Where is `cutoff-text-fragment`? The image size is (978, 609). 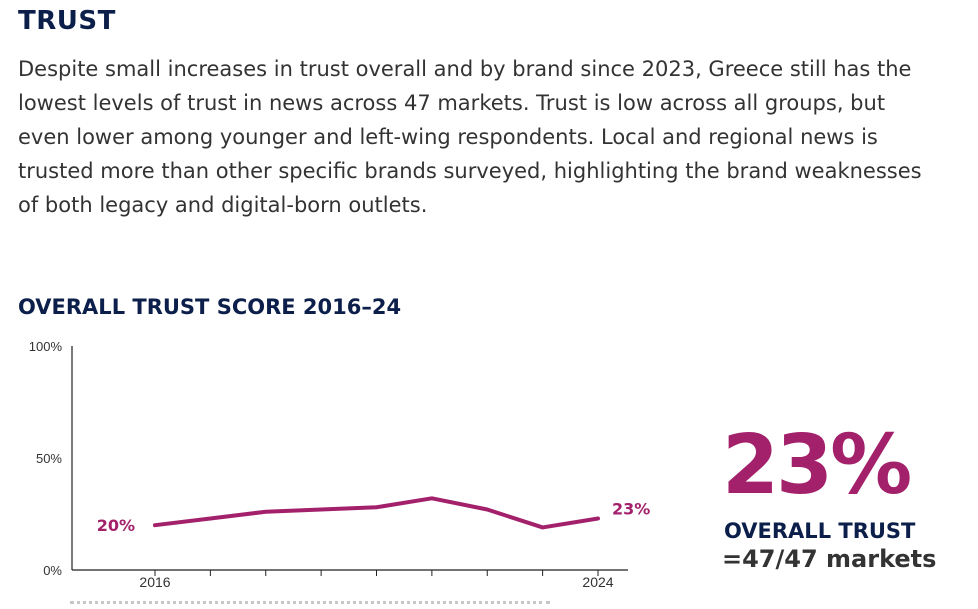
cutoff-text-fragment is located at coordinates (310, 604).